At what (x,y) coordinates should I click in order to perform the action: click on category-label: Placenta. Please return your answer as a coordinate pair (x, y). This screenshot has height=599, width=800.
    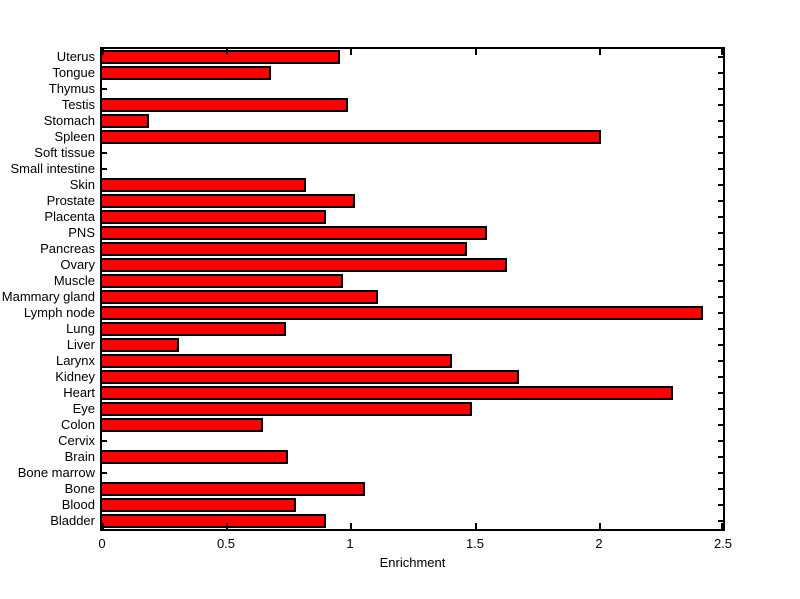
    Looking at the image, I should click on (69, 216).